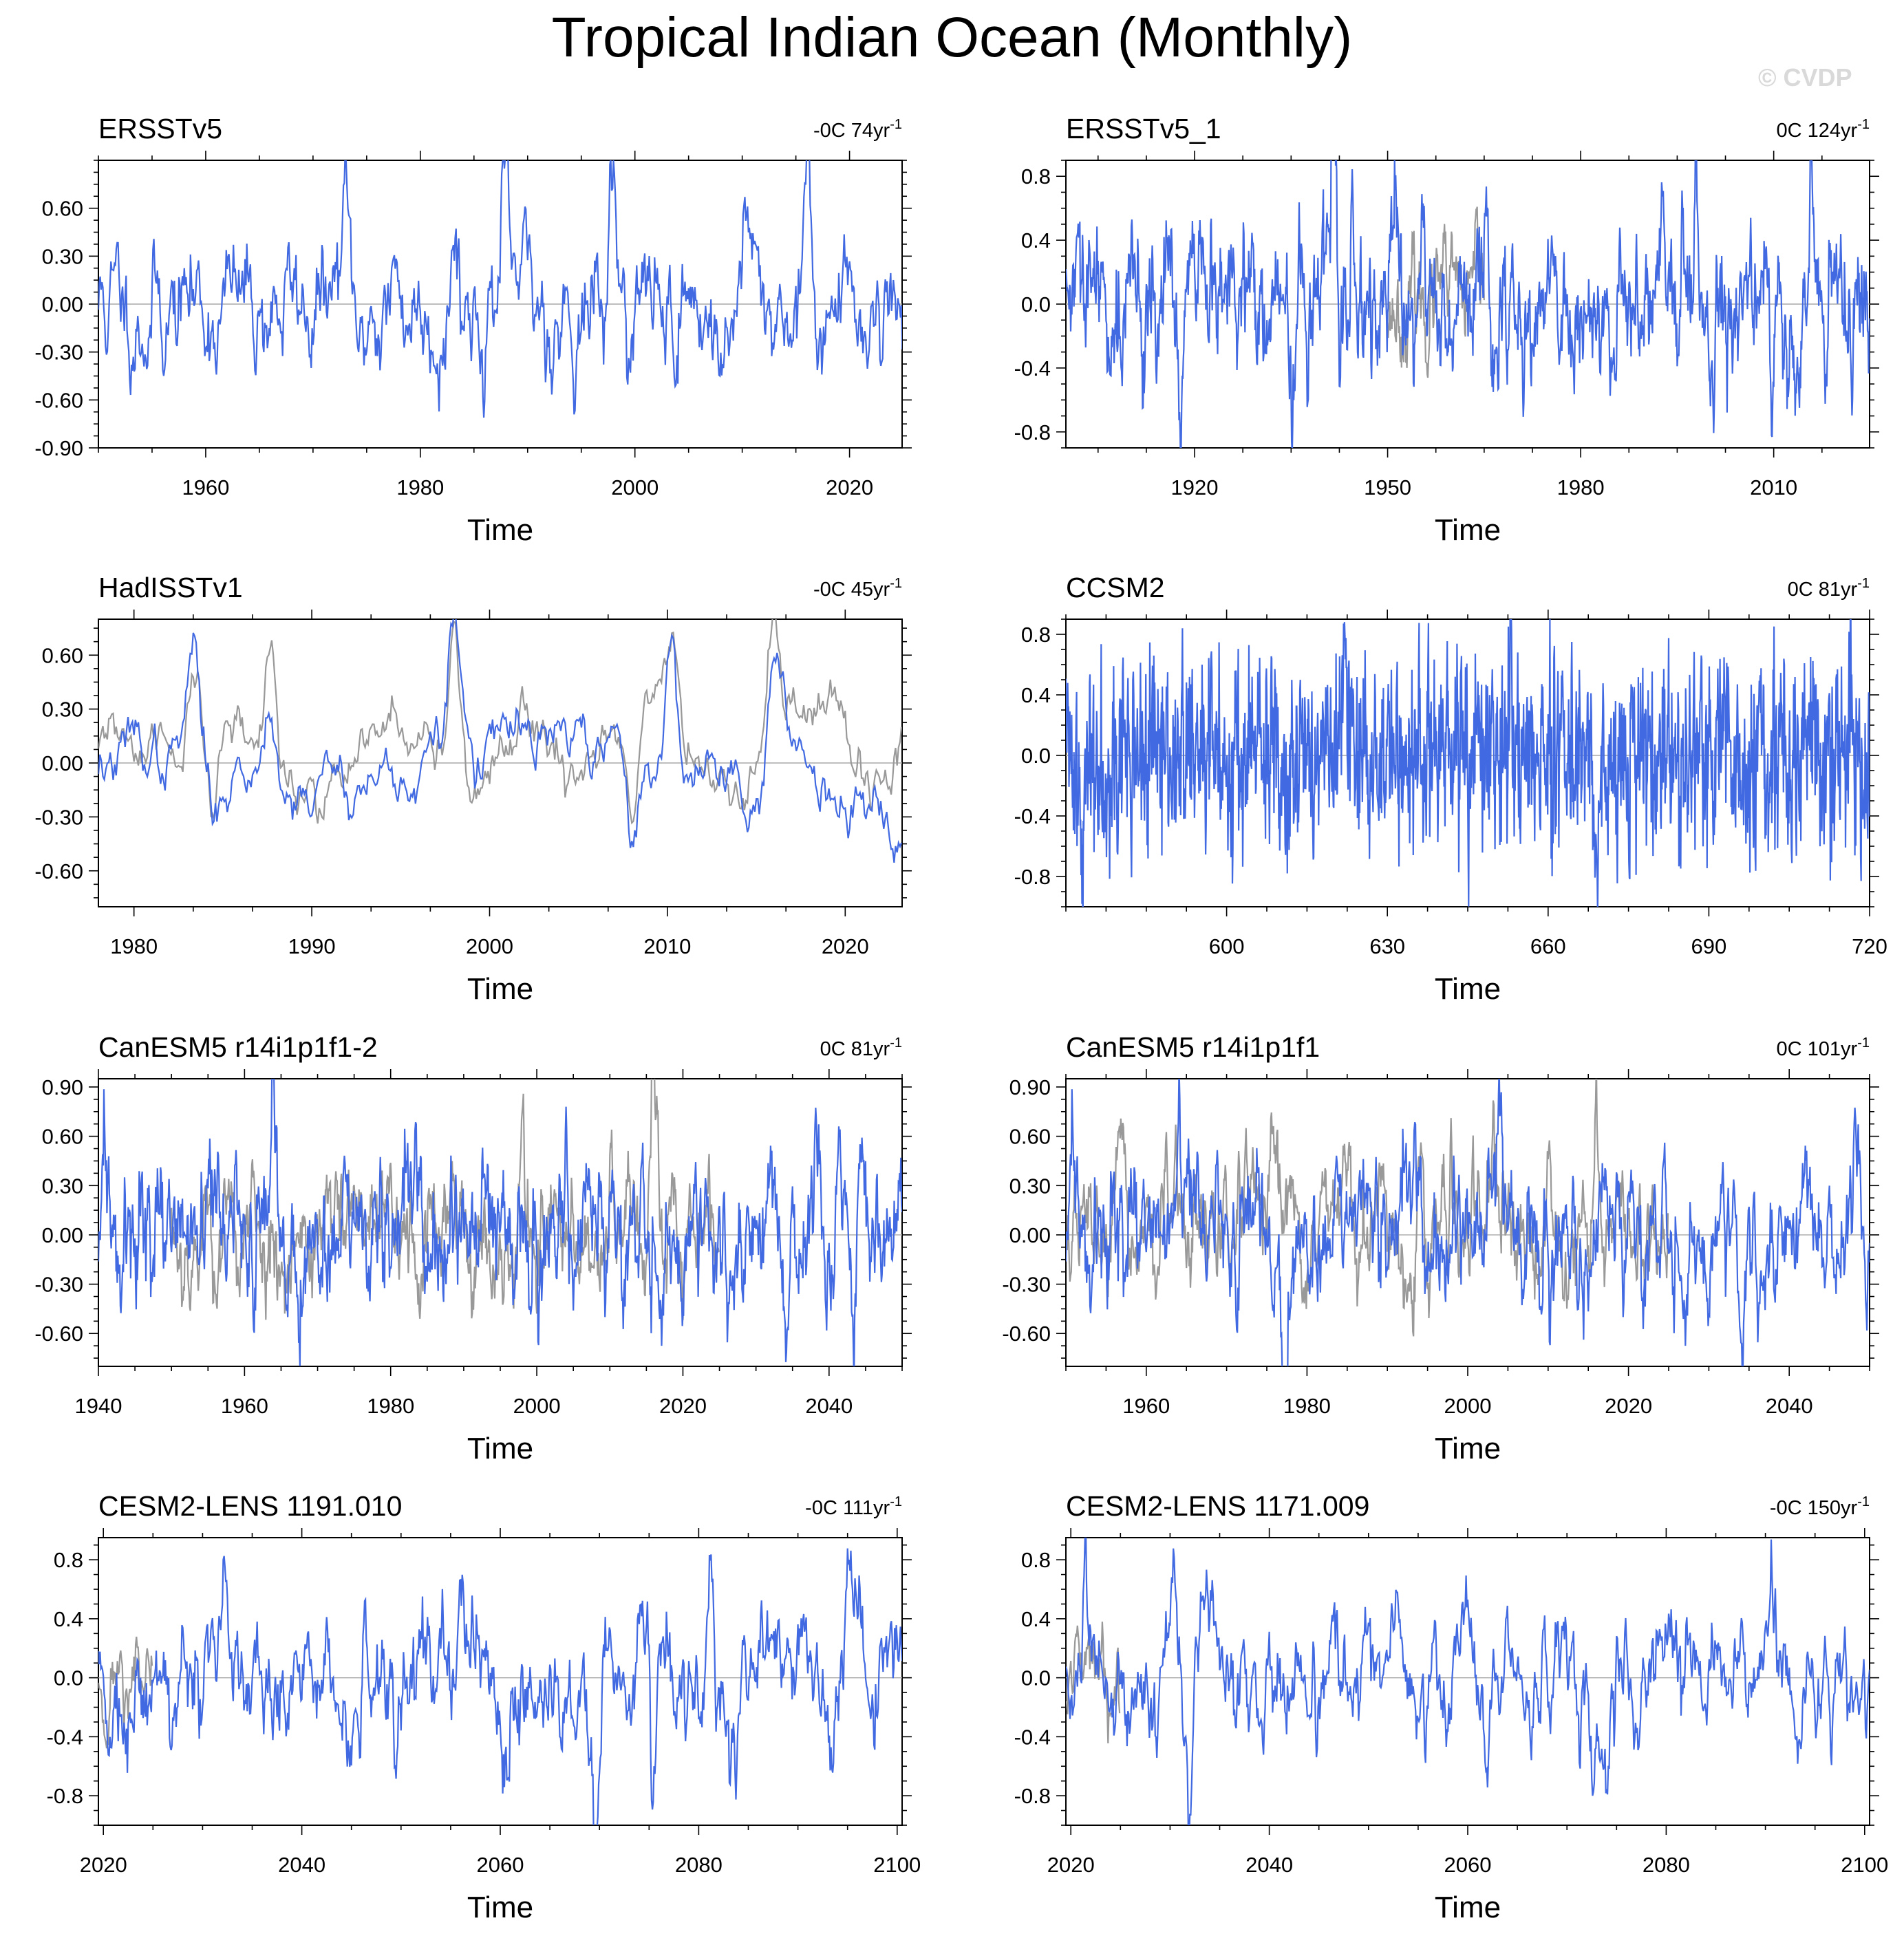 The width and height of the screenshot is (1904, 1947). What do you see at coordinates (160, 128) in the screenshot?
I see `panel-title: ERSSTv5` at bounding box center [160, 128].